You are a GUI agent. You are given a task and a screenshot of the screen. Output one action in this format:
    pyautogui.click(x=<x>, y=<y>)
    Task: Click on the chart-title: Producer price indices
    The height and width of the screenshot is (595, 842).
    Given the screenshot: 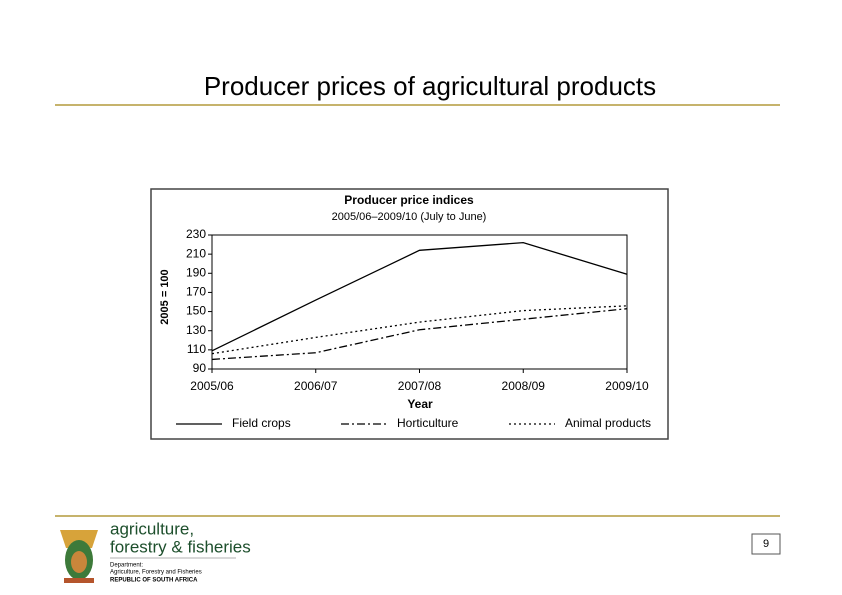 What is the action you would take?
    pyautogui.click(x=409, y=200)
    